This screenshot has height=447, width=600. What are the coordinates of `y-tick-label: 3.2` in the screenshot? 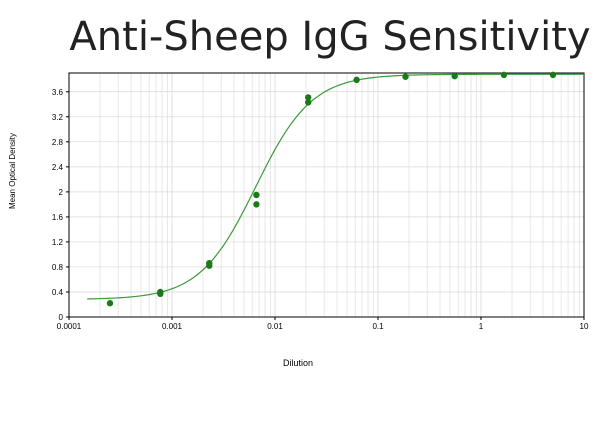 It's located at (58, 117).